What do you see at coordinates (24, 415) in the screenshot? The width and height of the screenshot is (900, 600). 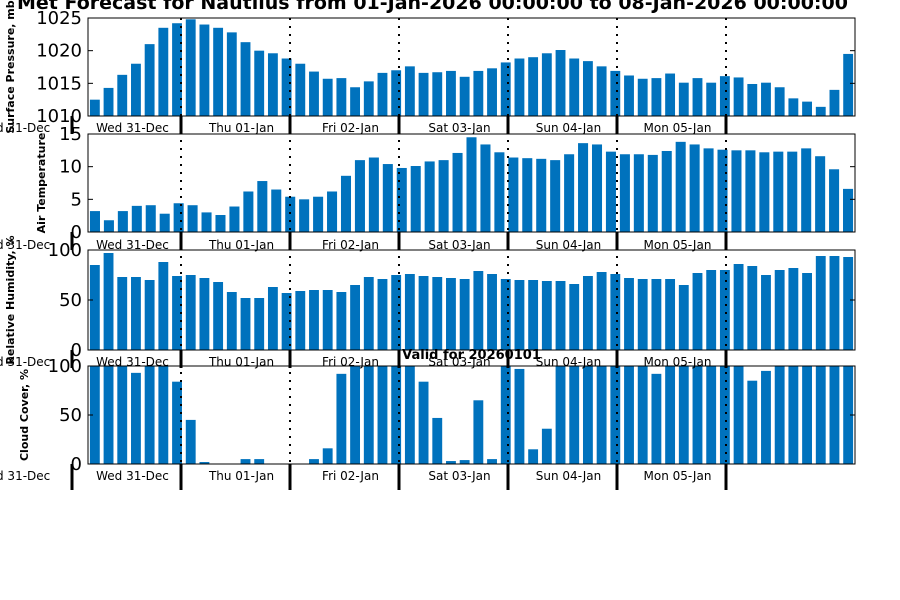 I see `y-axis-label: Cloud Cover, %` at bounding box center [24, 415].